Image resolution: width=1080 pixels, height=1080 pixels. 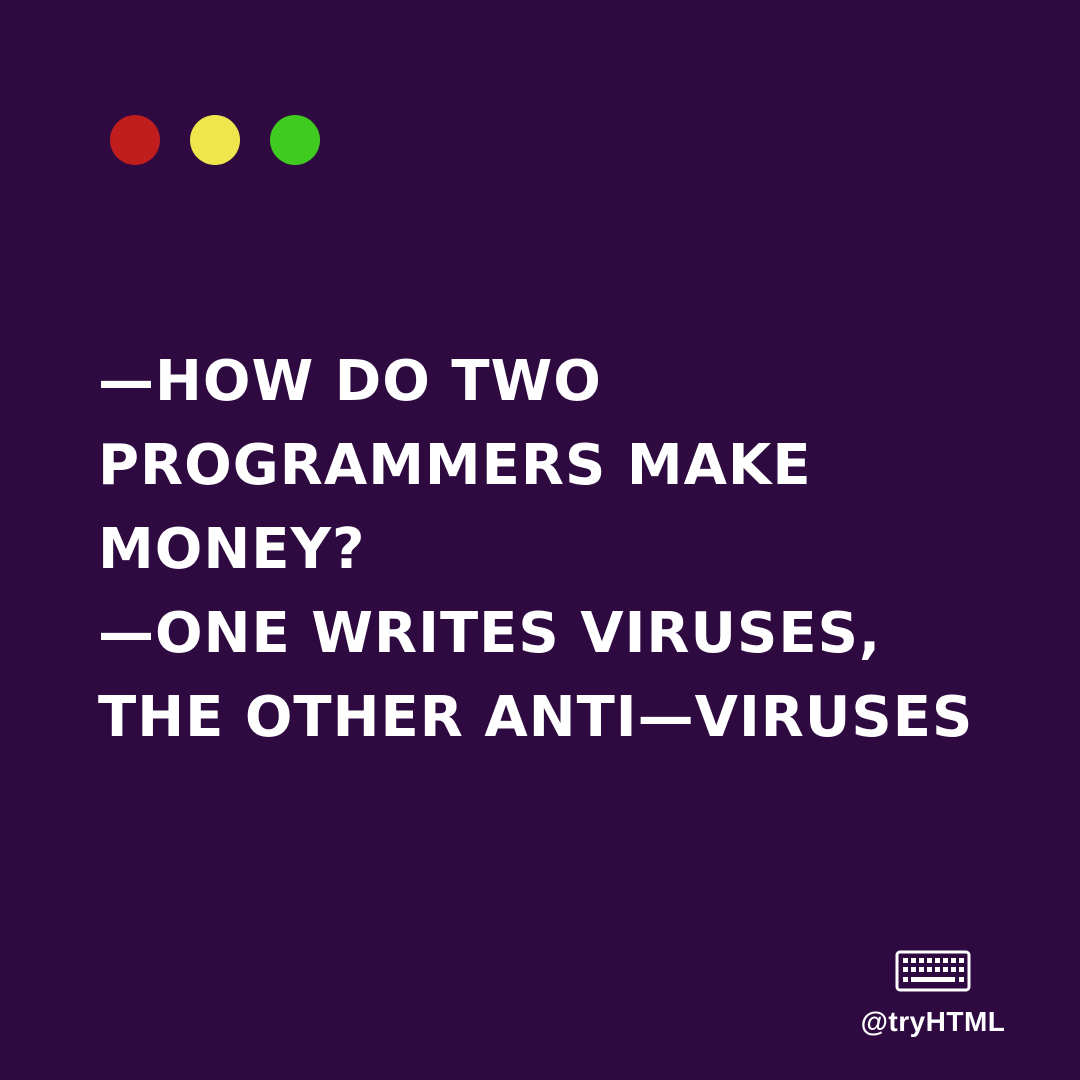 I want to click on joke-line: —ONE WRITES VIRUSES,, so click(x=490, y=633).